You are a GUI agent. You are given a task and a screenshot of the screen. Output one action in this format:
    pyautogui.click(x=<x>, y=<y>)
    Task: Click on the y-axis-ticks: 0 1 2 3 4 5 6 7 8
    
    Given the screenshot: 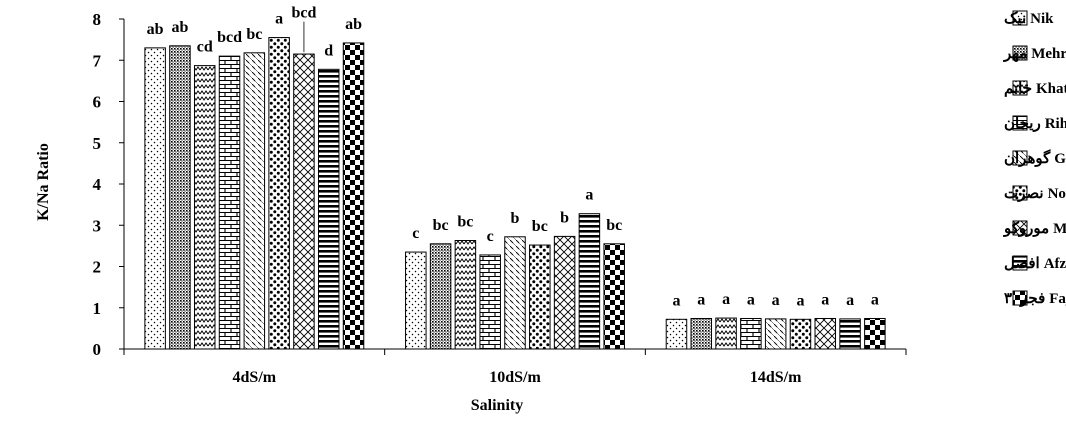 What is the action you would take?
    pyautogui.click(x=108, y=184)
    